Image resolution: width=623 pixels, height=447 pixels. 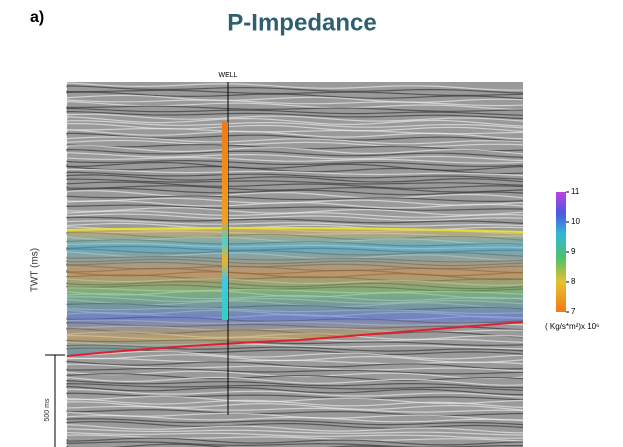 What do you see at coordinates (575, 191) in the screenshot?
I see `colorbar-tick-label: 11` at bounding box center [575, 191].